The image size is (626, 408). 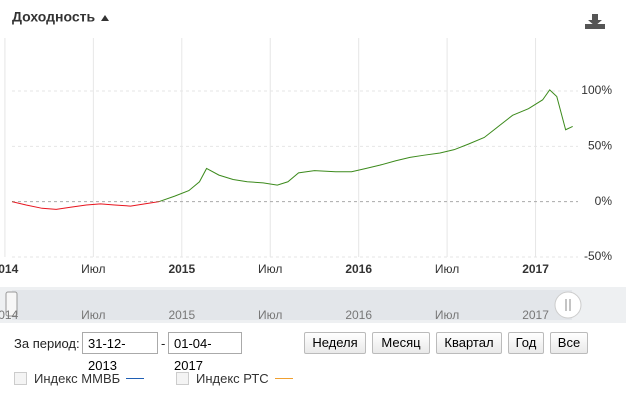 I want to click on y-tick-label: 50%, so click(x=600, y=146).